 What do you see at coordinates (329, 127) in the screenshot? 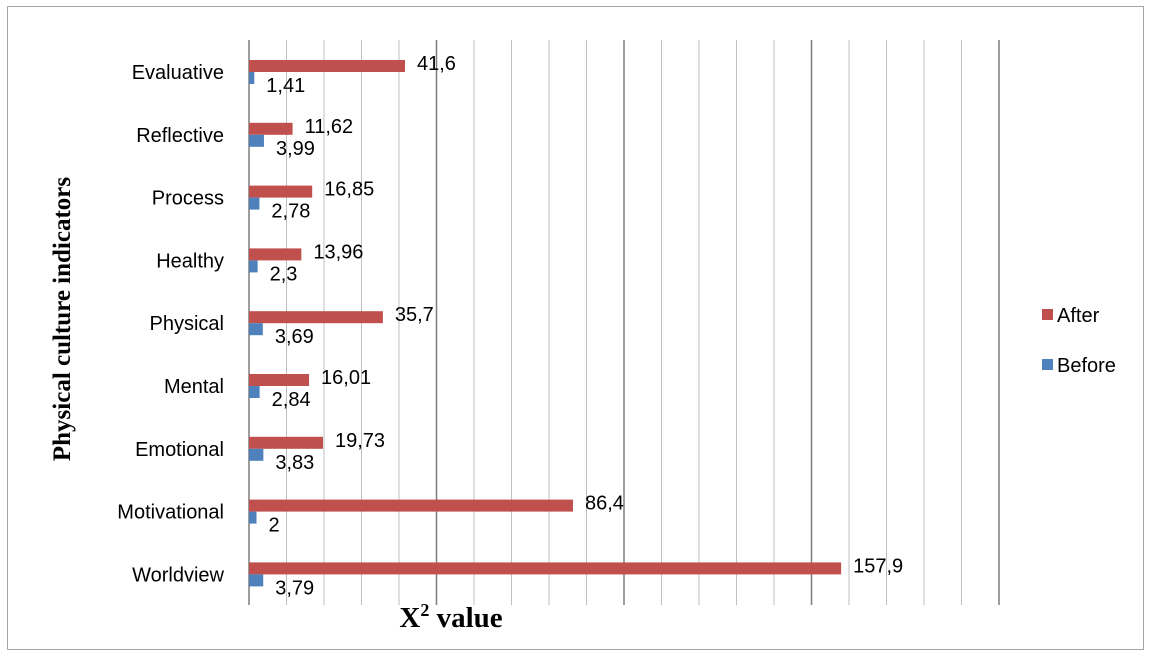
I see `data-label-after: 11,62` at bounding box center [329, 127].